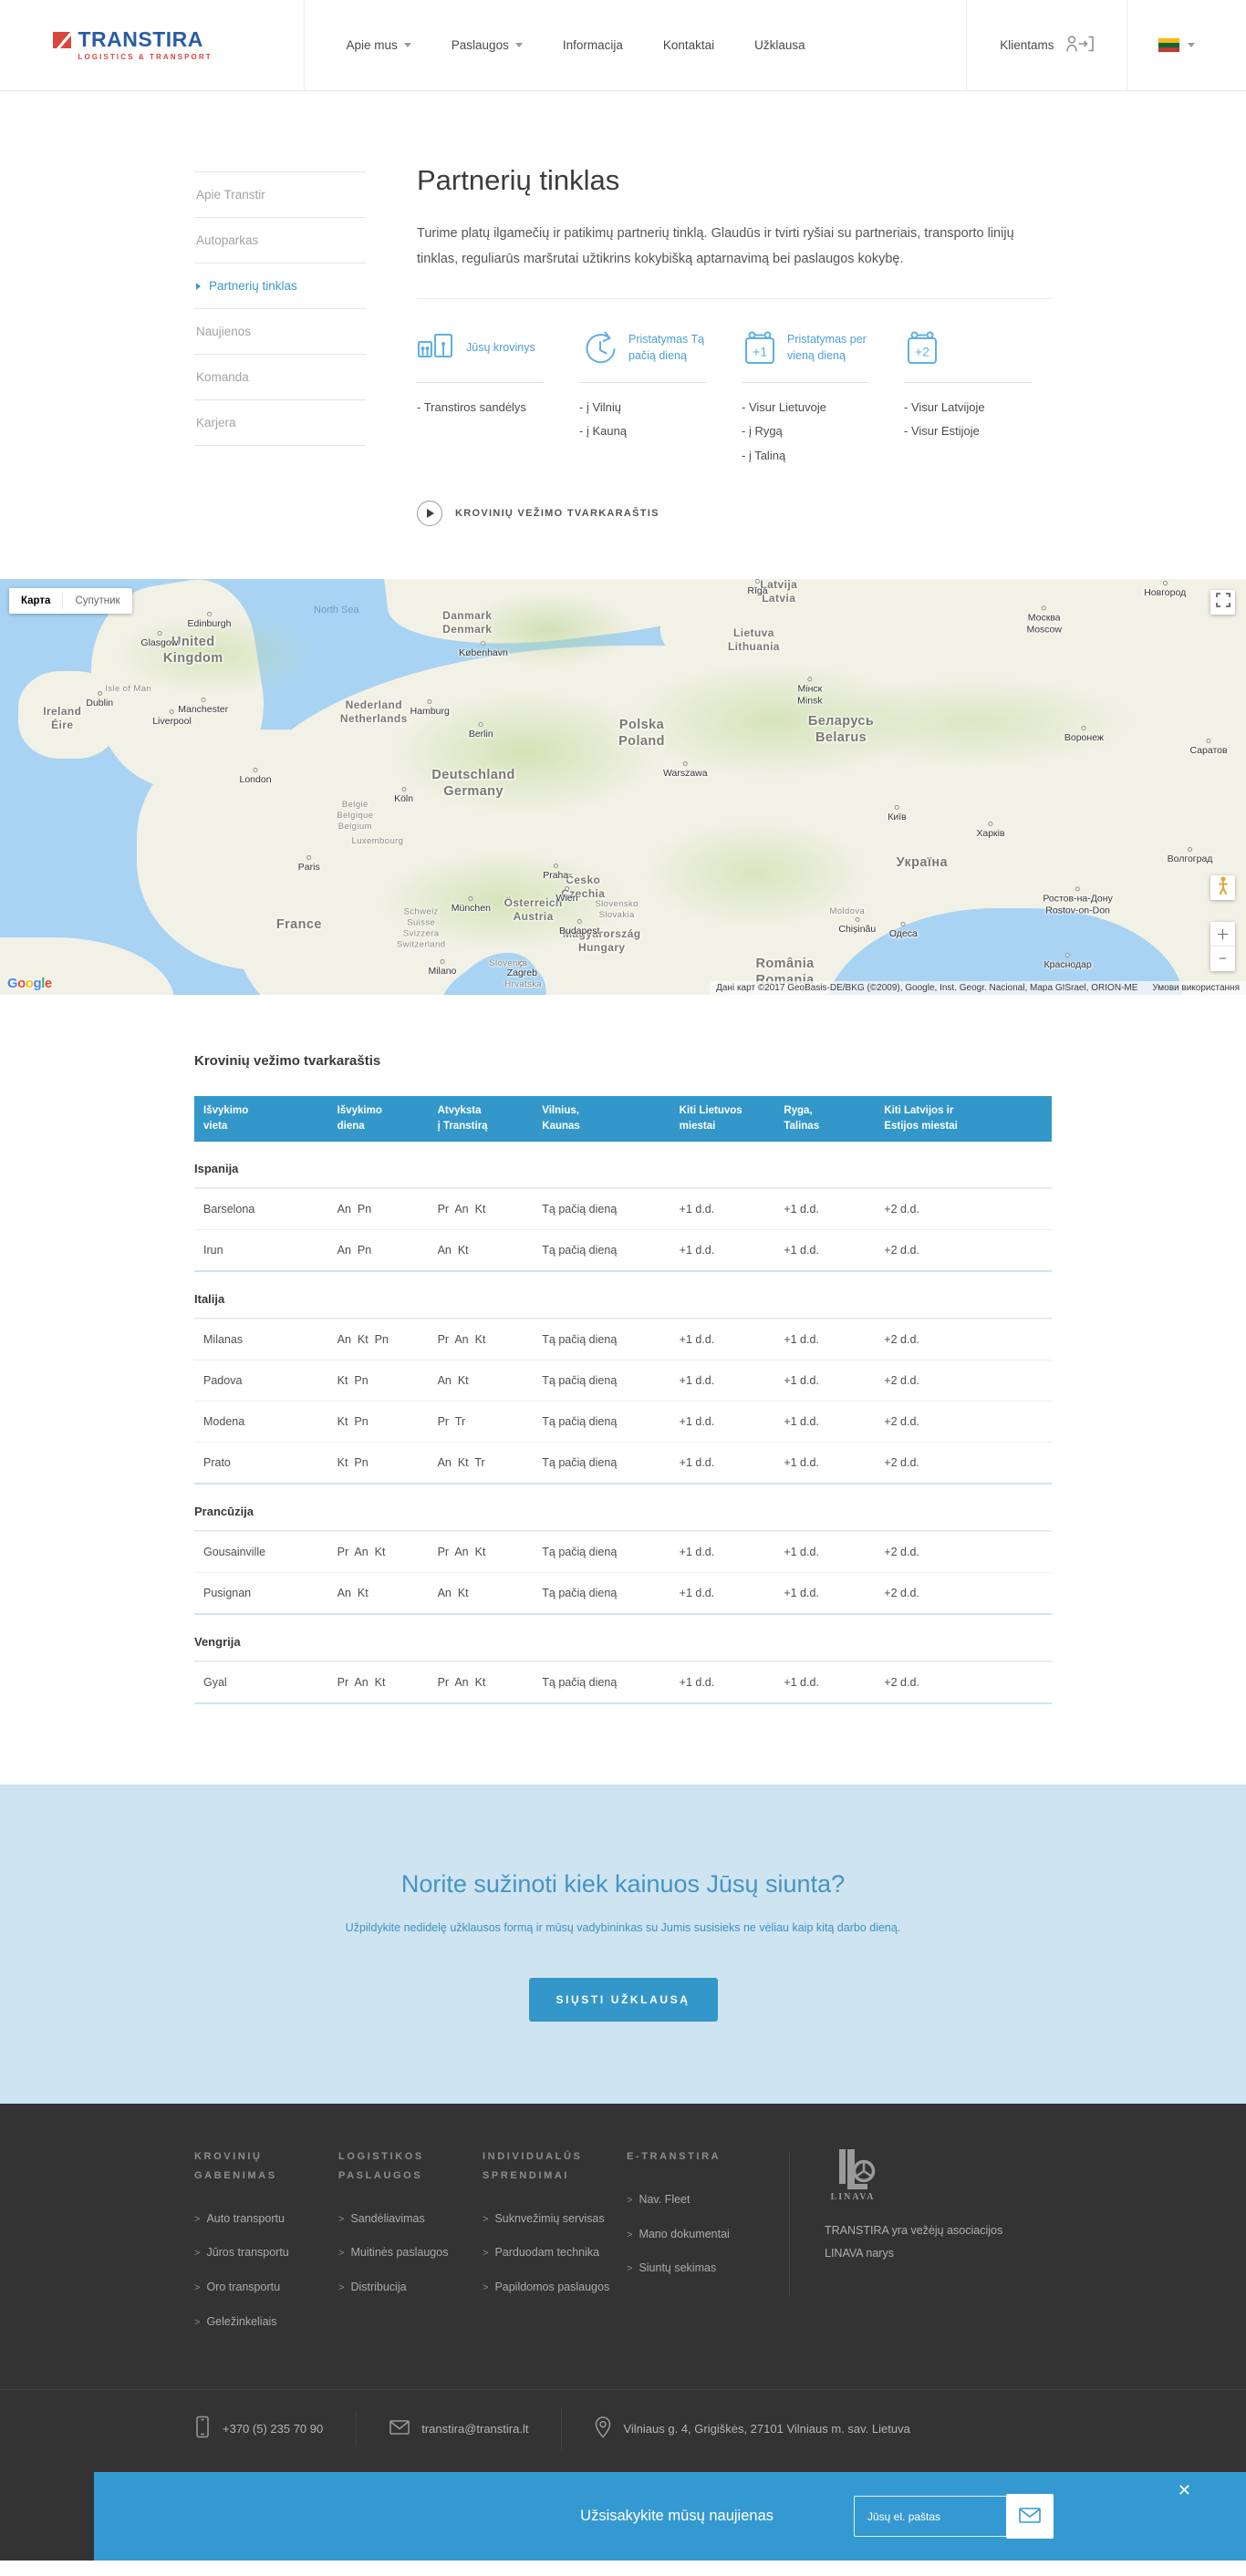 The width and height of the screenshot is (1246, 2576). I want to click on newsletter-submit-button, so click(1030, 2517).